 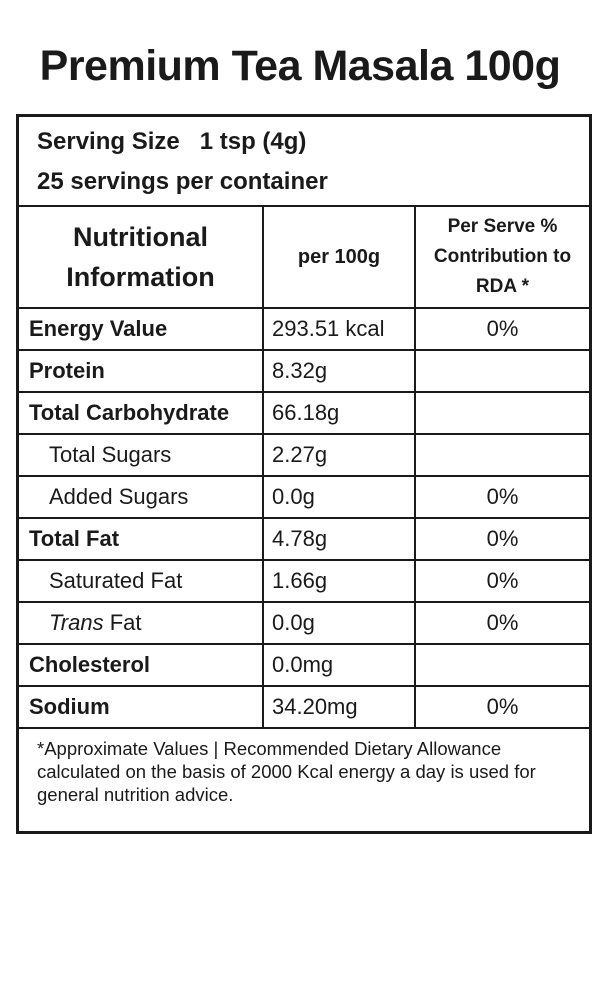 What do you see at coordinates (141, 539) in the screenshot?
I see `nutrient-name: Total Fat` at bounding box center [141, 539].